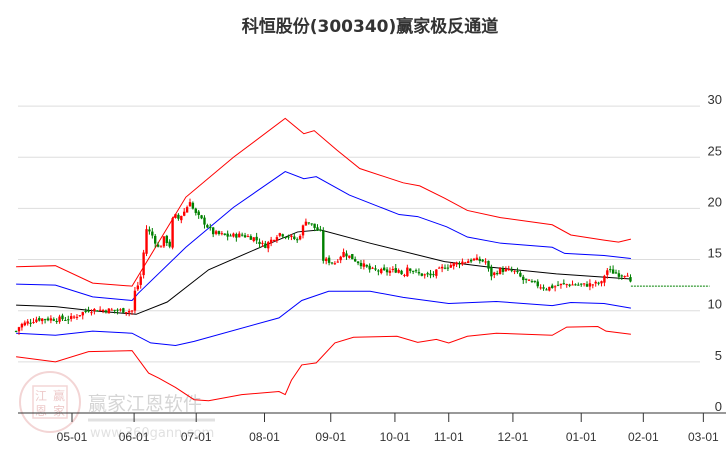 The width and height of the screenshot is (726, 450). I want to click on x-tick-label: 11-01, so click(449, 437).